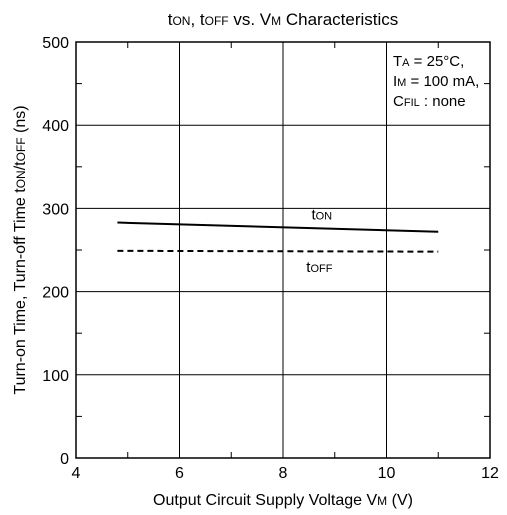  I want to click on y-tick-label: 100, so click(55, 376).